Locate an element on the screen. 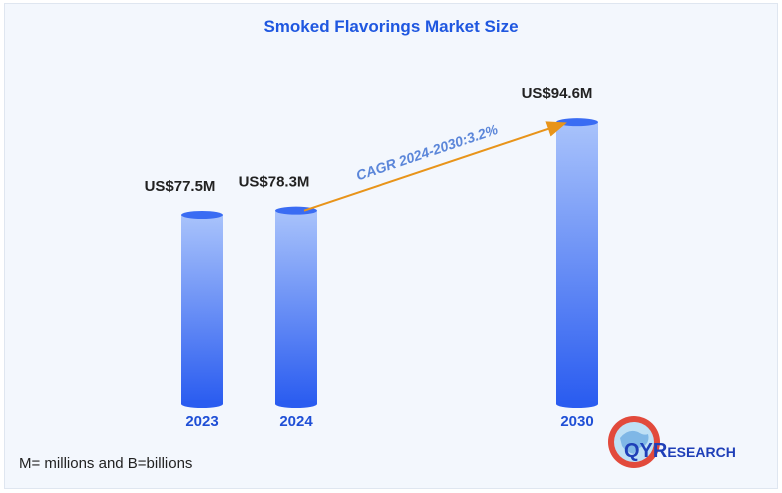 The image size is (782, 493). value-label-2030: US$94.6M is located at coordinates (557, 93).